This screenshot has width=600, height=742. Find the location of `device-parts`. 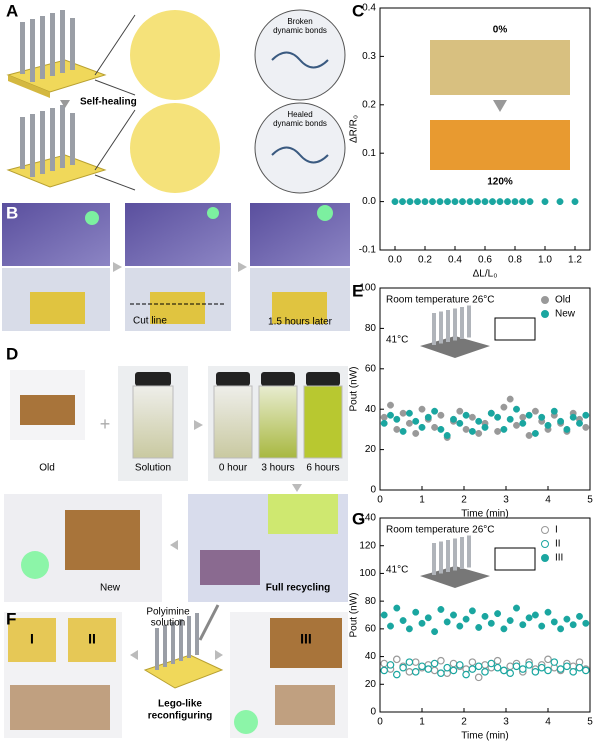

device-parts is located at coordinates (230, 567).